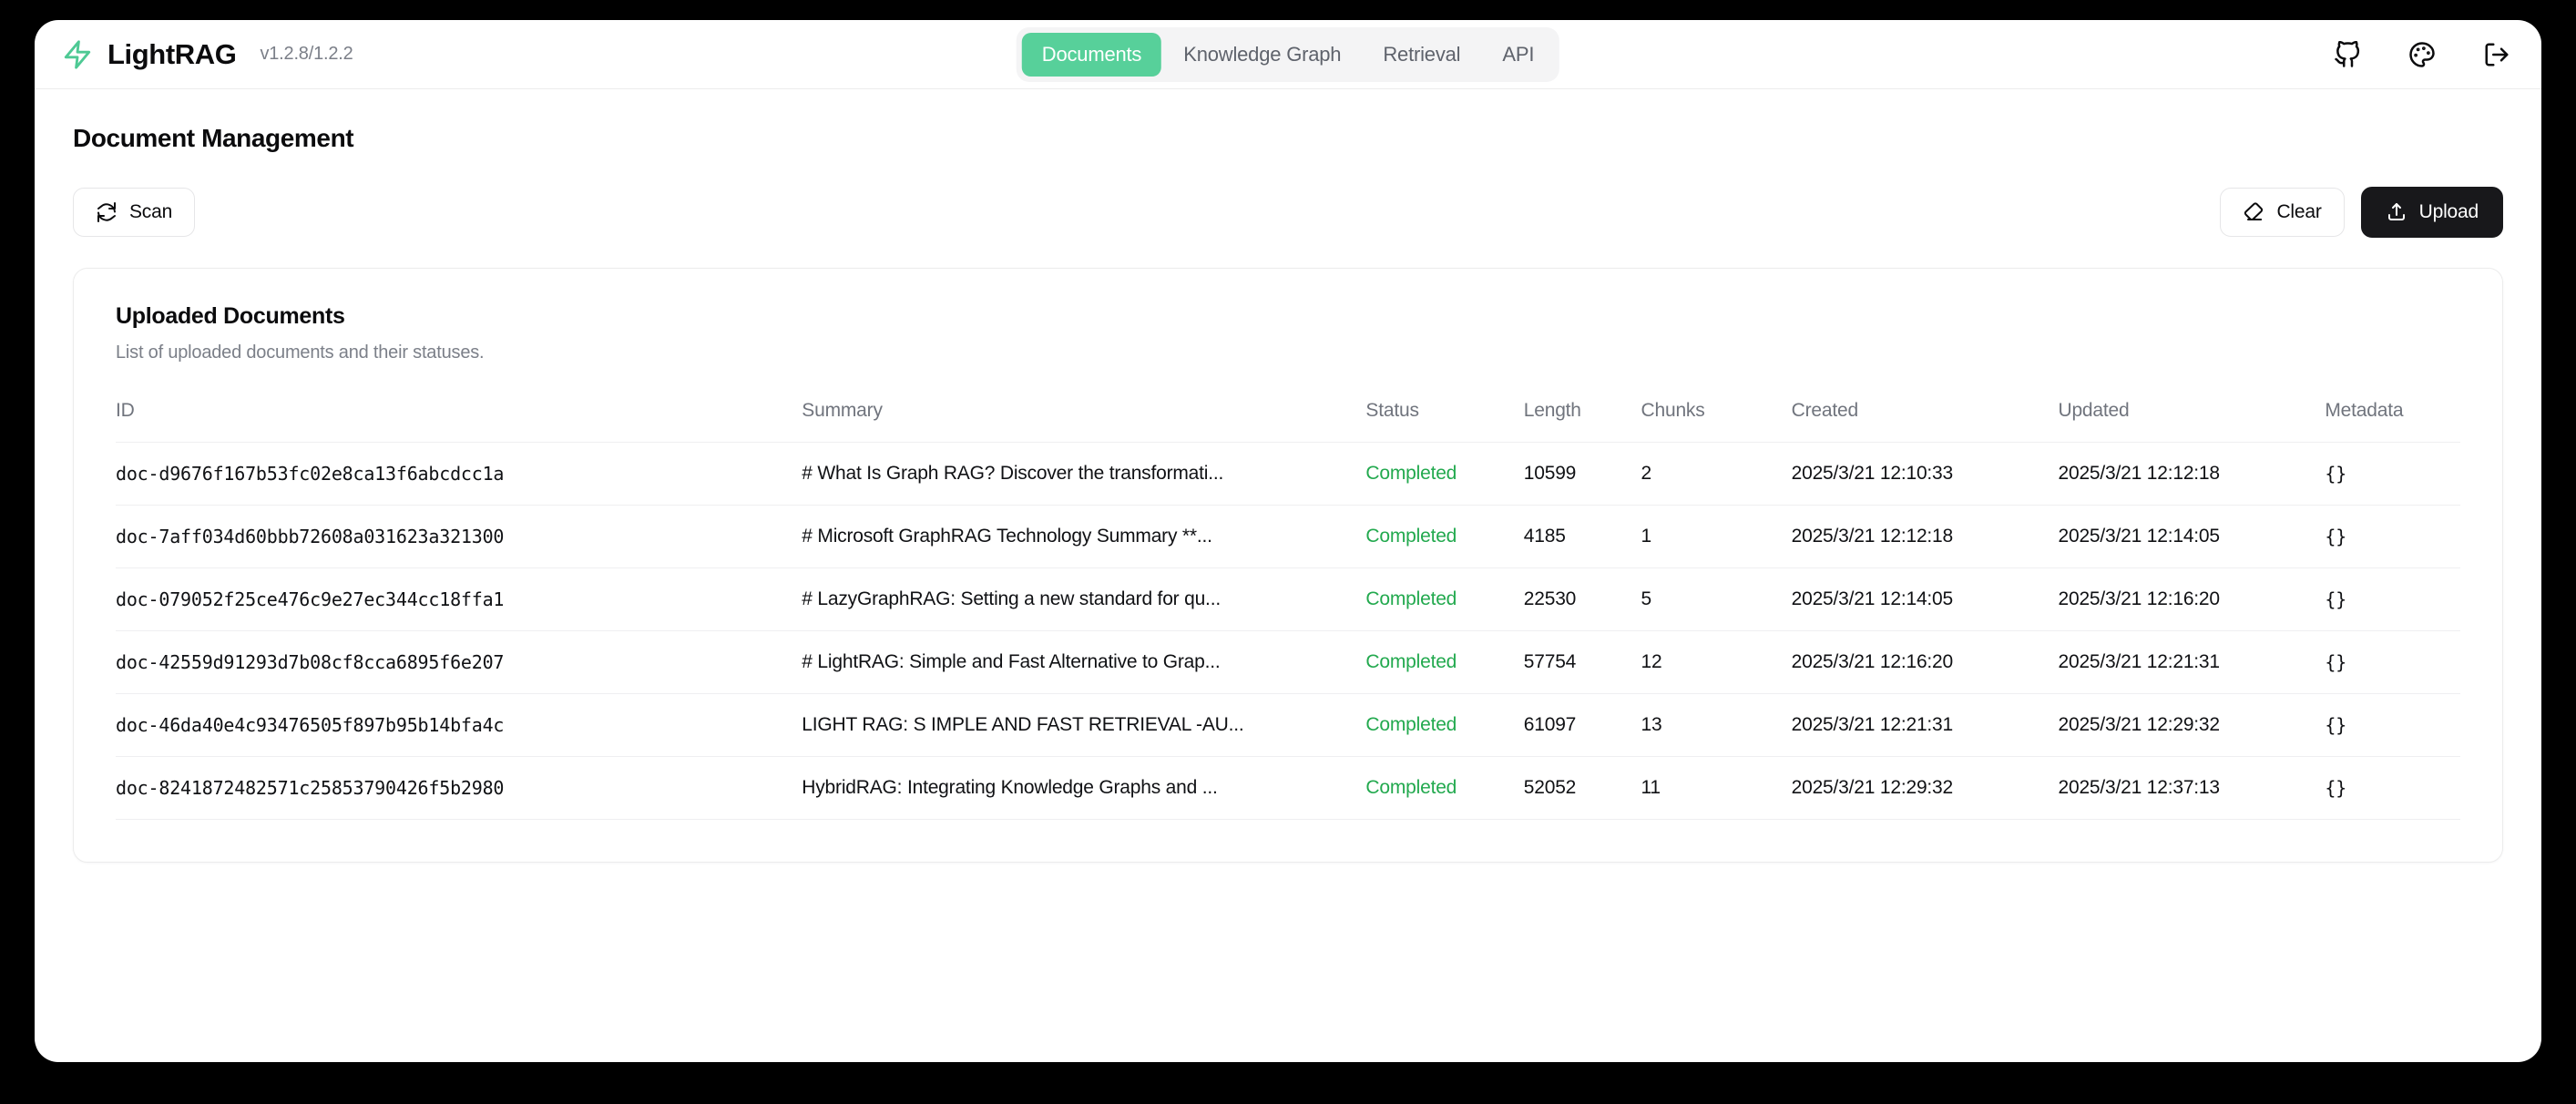 The height and width of the screenshot is (1104, 2576). I want to click on clear-button: Clear, so click(2282, 212).